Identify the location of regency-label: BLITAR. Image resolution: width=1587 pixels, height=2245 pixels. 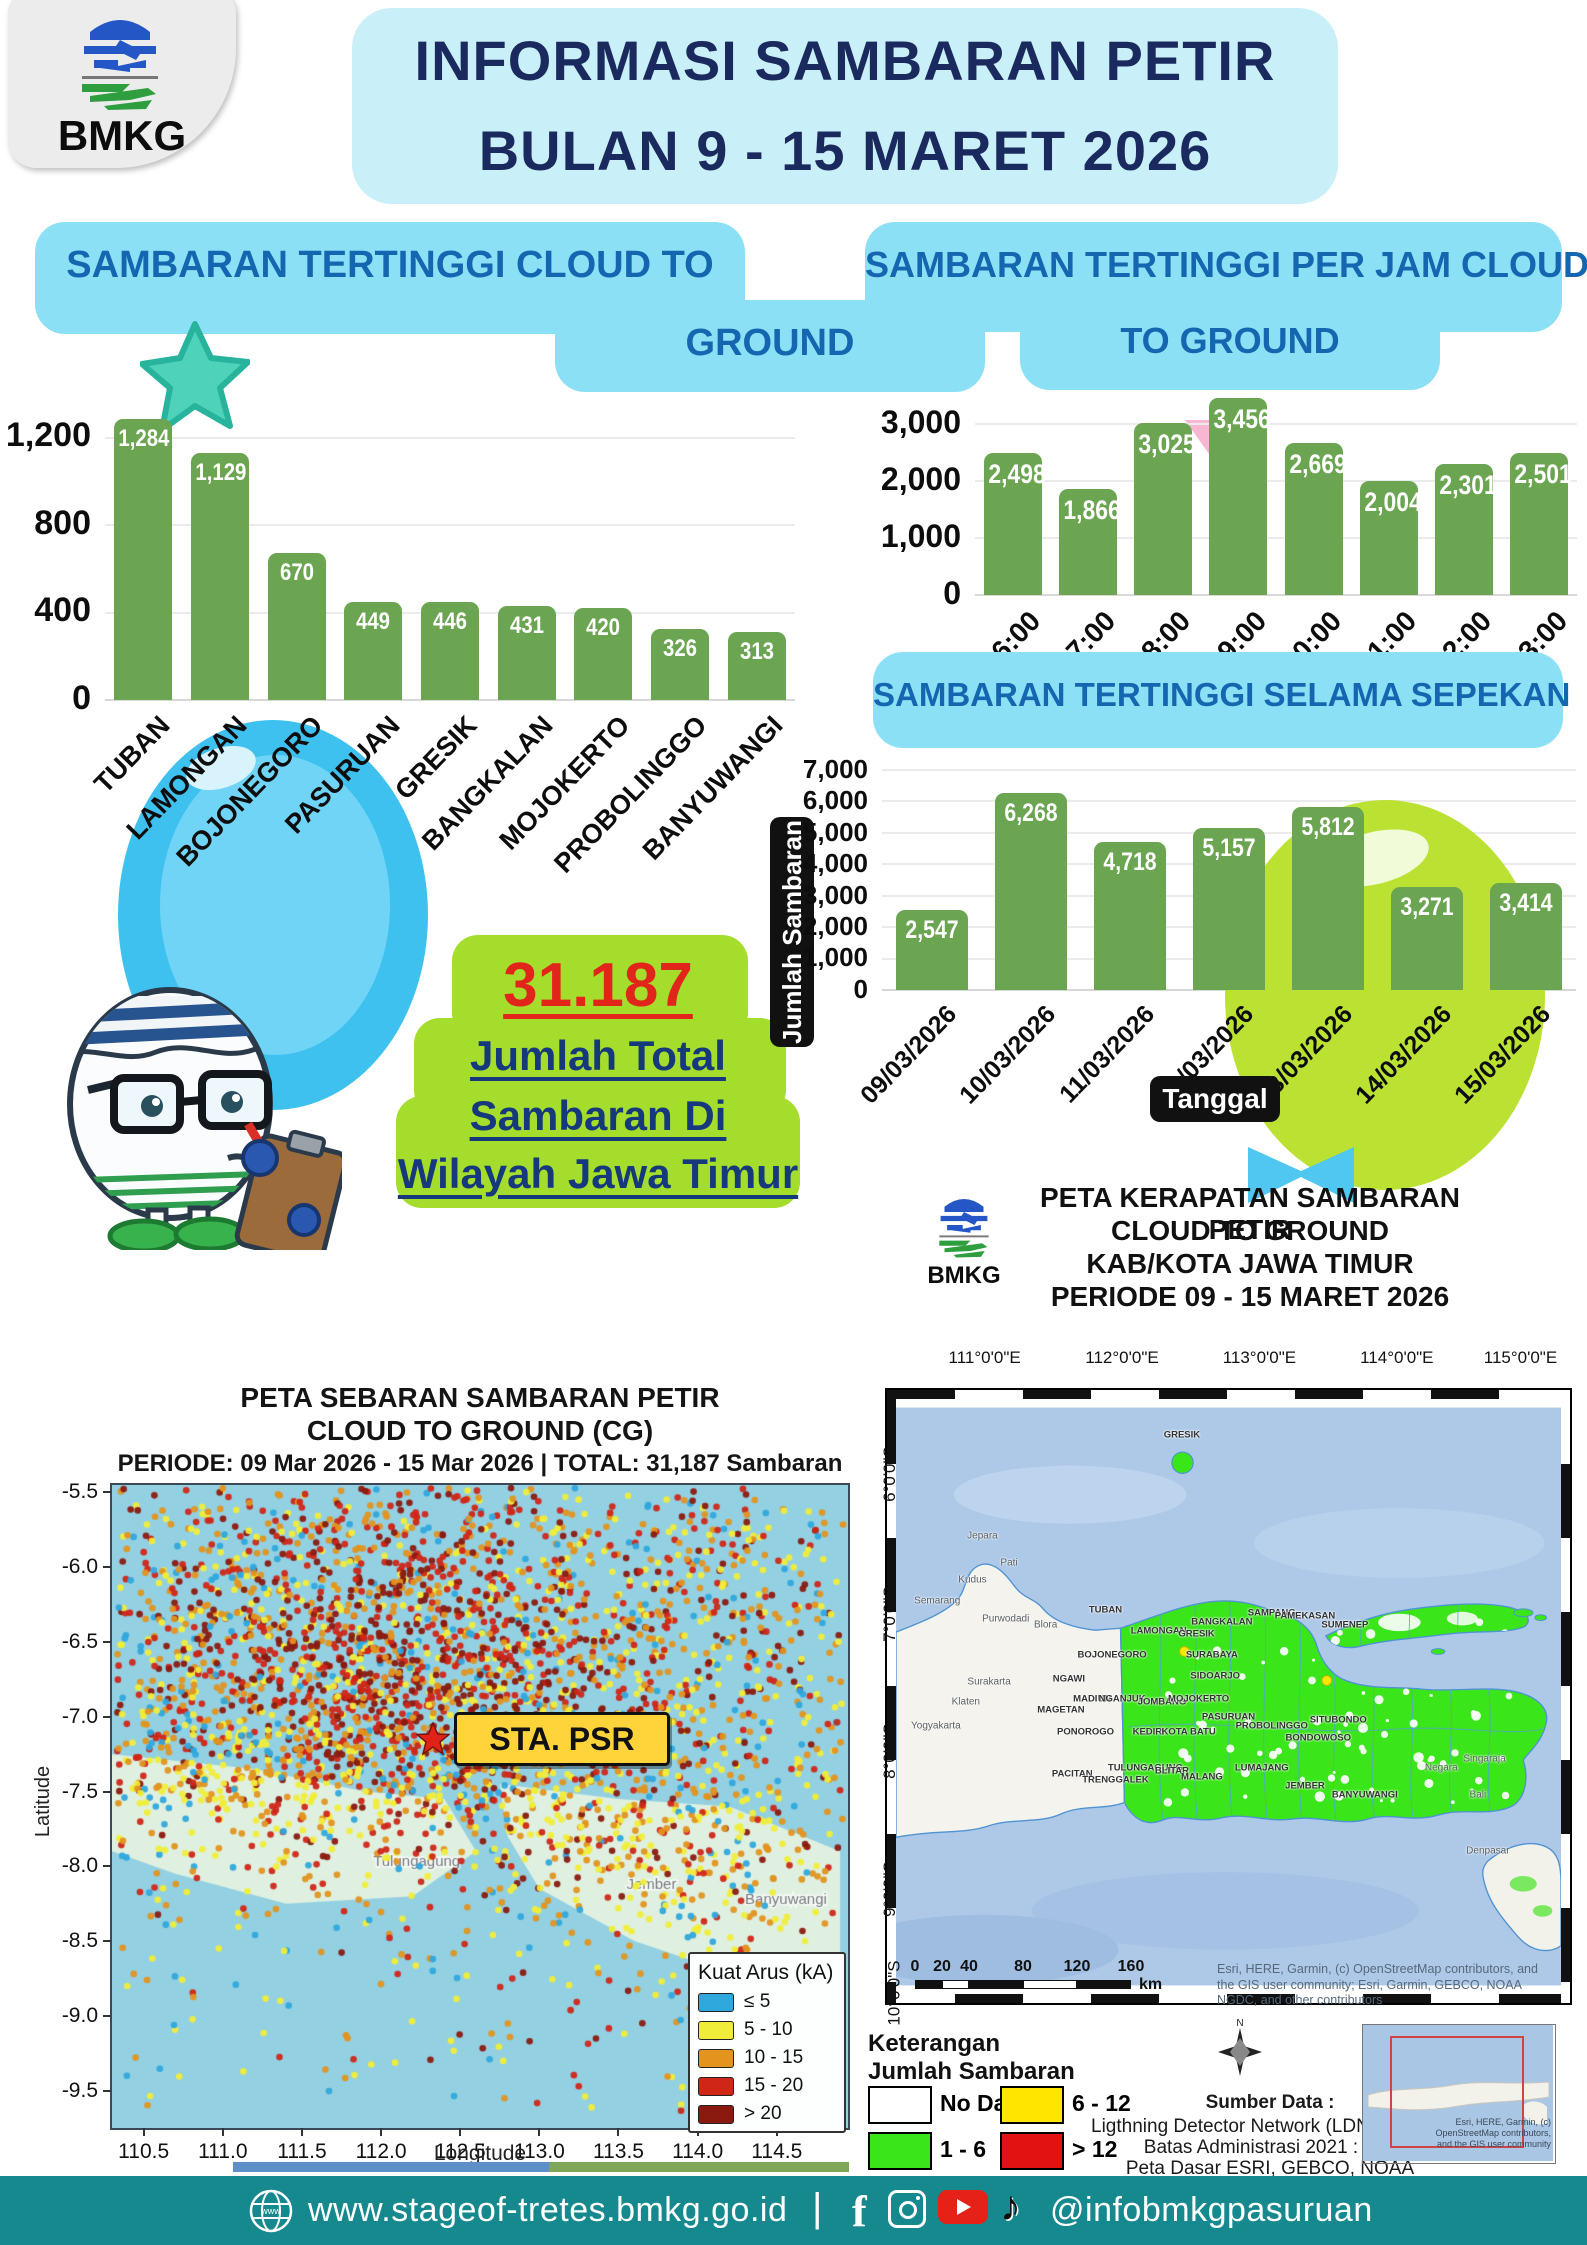
(1172, 1771).